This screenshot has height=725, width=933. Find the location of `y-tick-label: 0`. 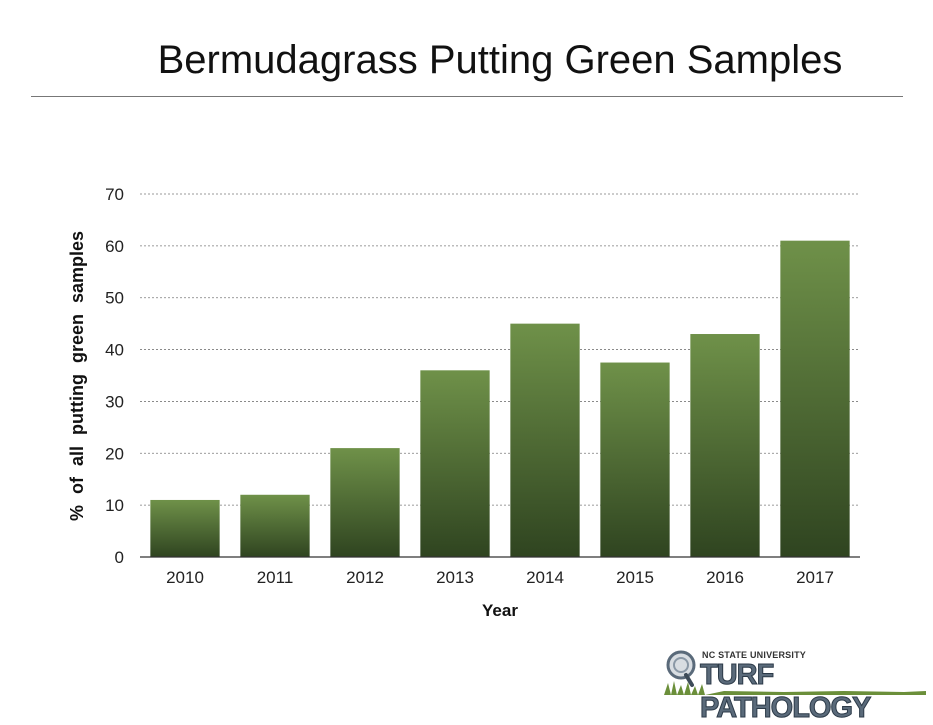

y-tick-label: 0 is located at coordinates (119, 557).